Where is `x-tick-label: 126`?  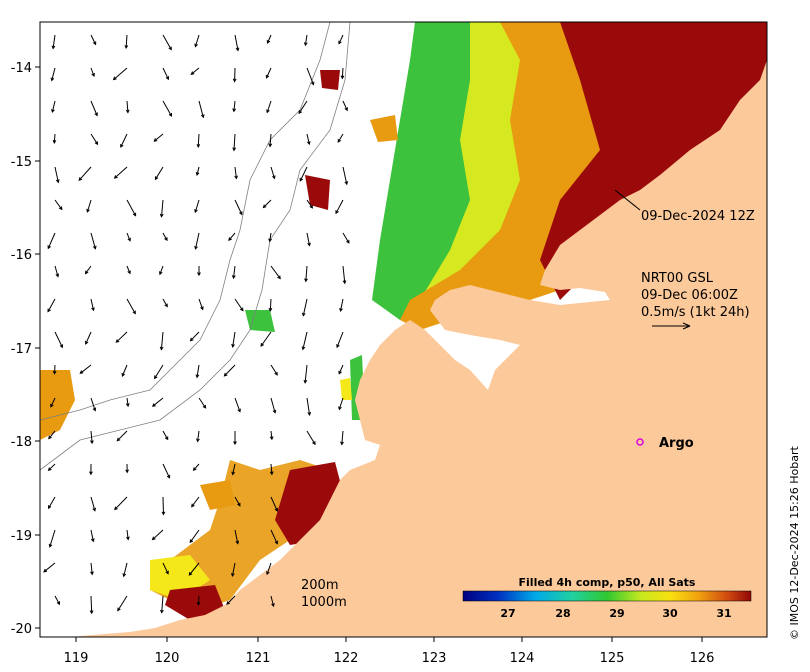
x-tick-label: 126 is located at coordinates (702, 658).